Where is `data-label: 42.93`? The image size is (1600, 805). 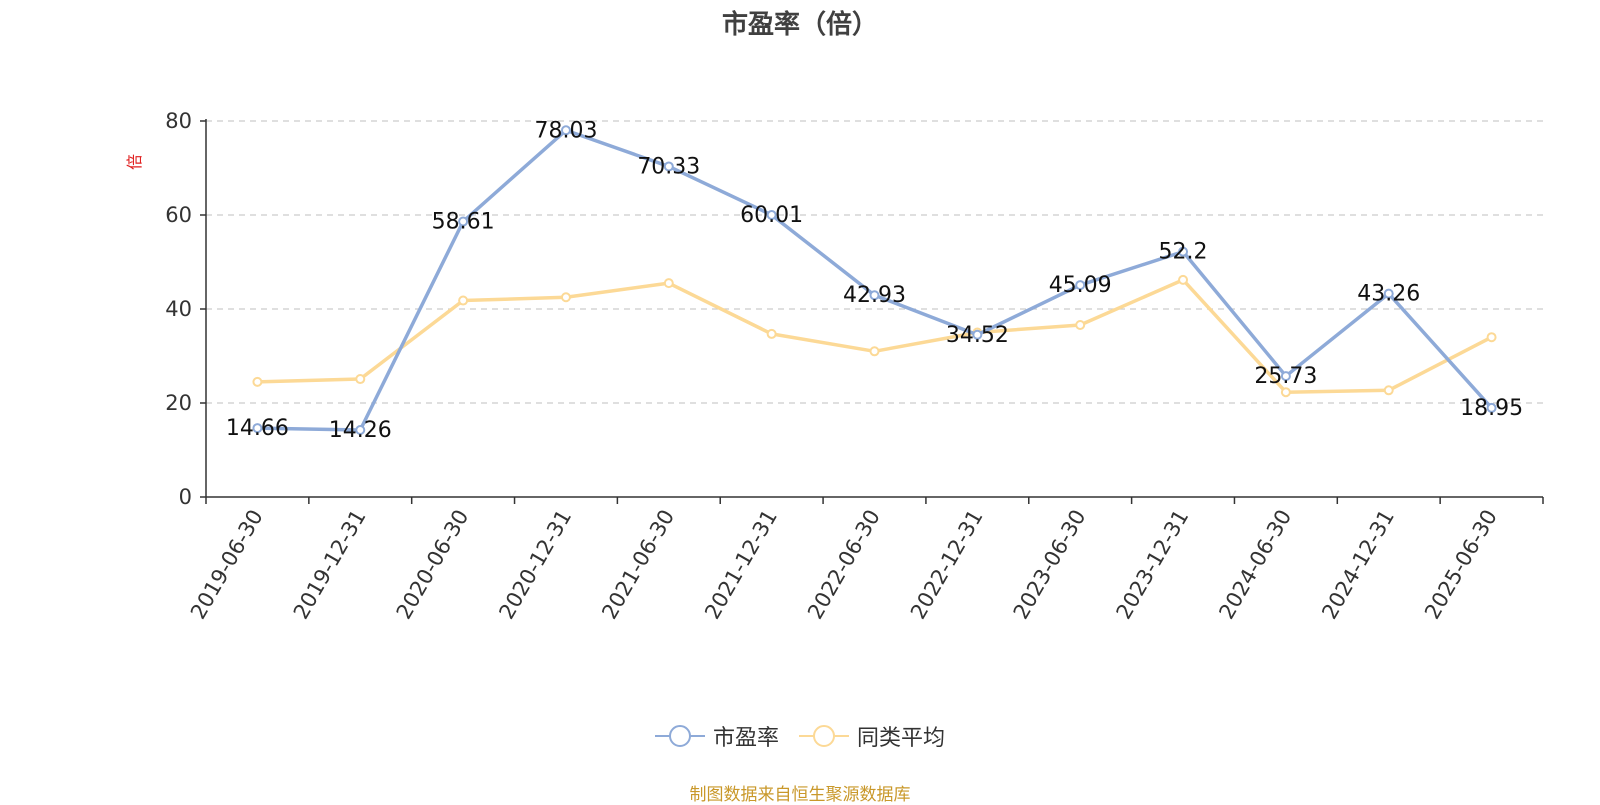 data-label: 42.93 is located at coordinates (874, 295).